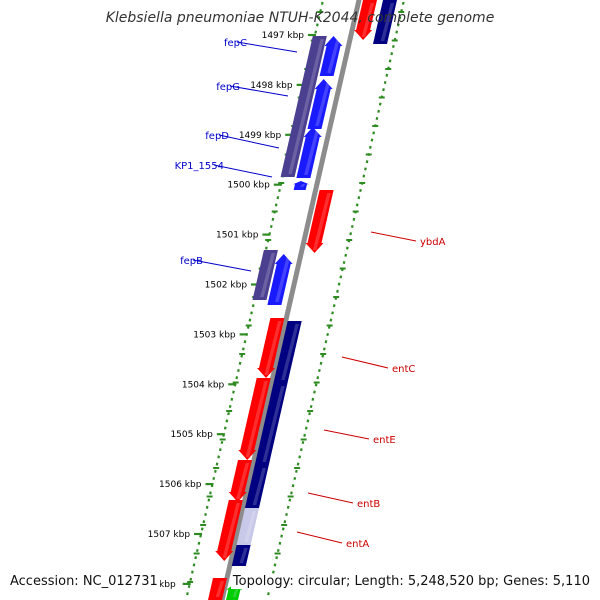  I want to click on gene-arrow-entA-track-end, so click(241, 555).